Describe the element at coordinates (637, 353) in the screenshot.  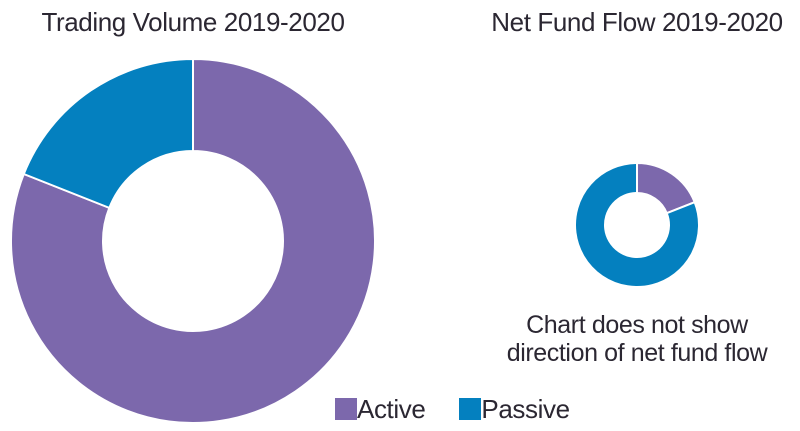
I see `chart-note-line-2: direction of net fund flow` at that location.